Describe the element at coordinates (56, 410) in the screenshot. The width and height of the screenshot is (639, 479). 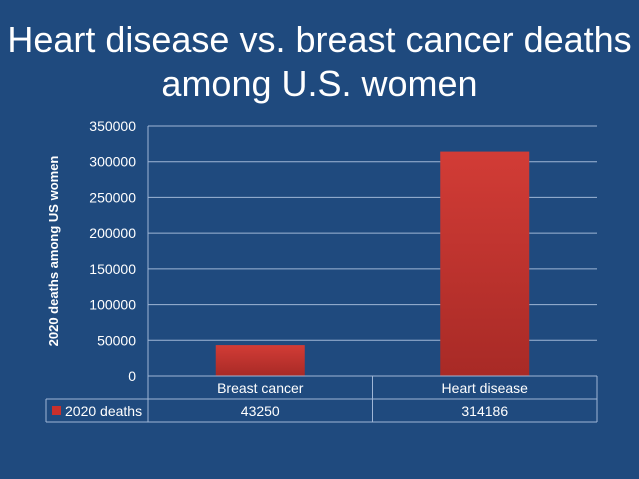
I see `legend-swatch` at that location.